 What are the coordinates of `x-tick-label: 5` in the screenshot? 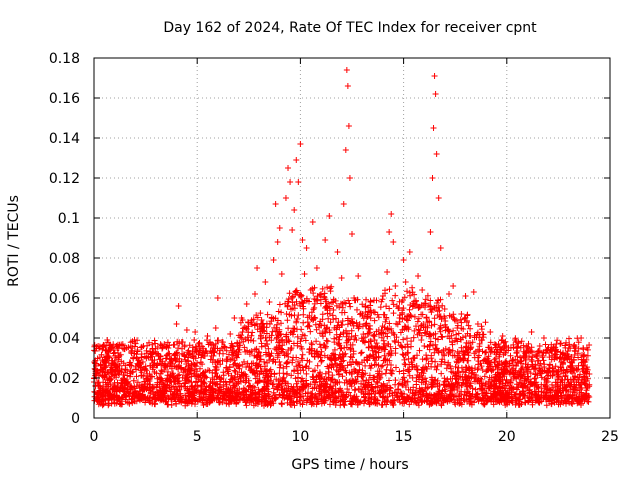 It's located at (197, 437).